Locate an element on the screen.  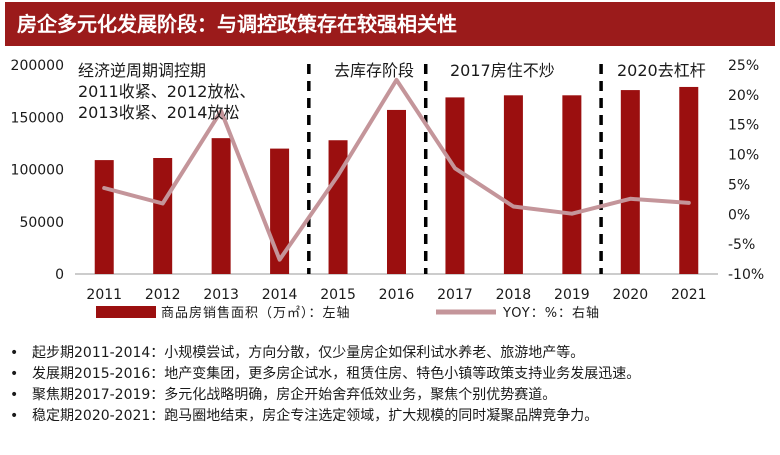
x-tick-label: 2020 is located at coordinates (630, 295).